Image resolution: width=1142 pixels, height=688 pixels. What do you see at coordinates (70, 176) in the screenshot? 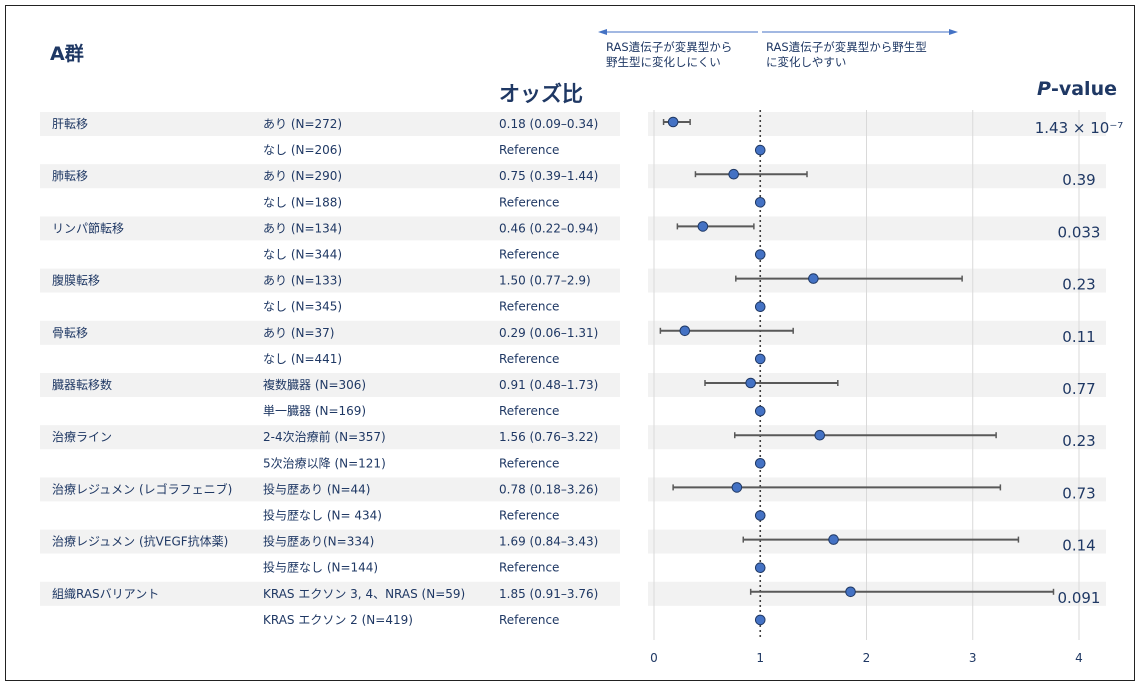
I see `row-variable-label: 肺転移` at bounding box center [70, 176].